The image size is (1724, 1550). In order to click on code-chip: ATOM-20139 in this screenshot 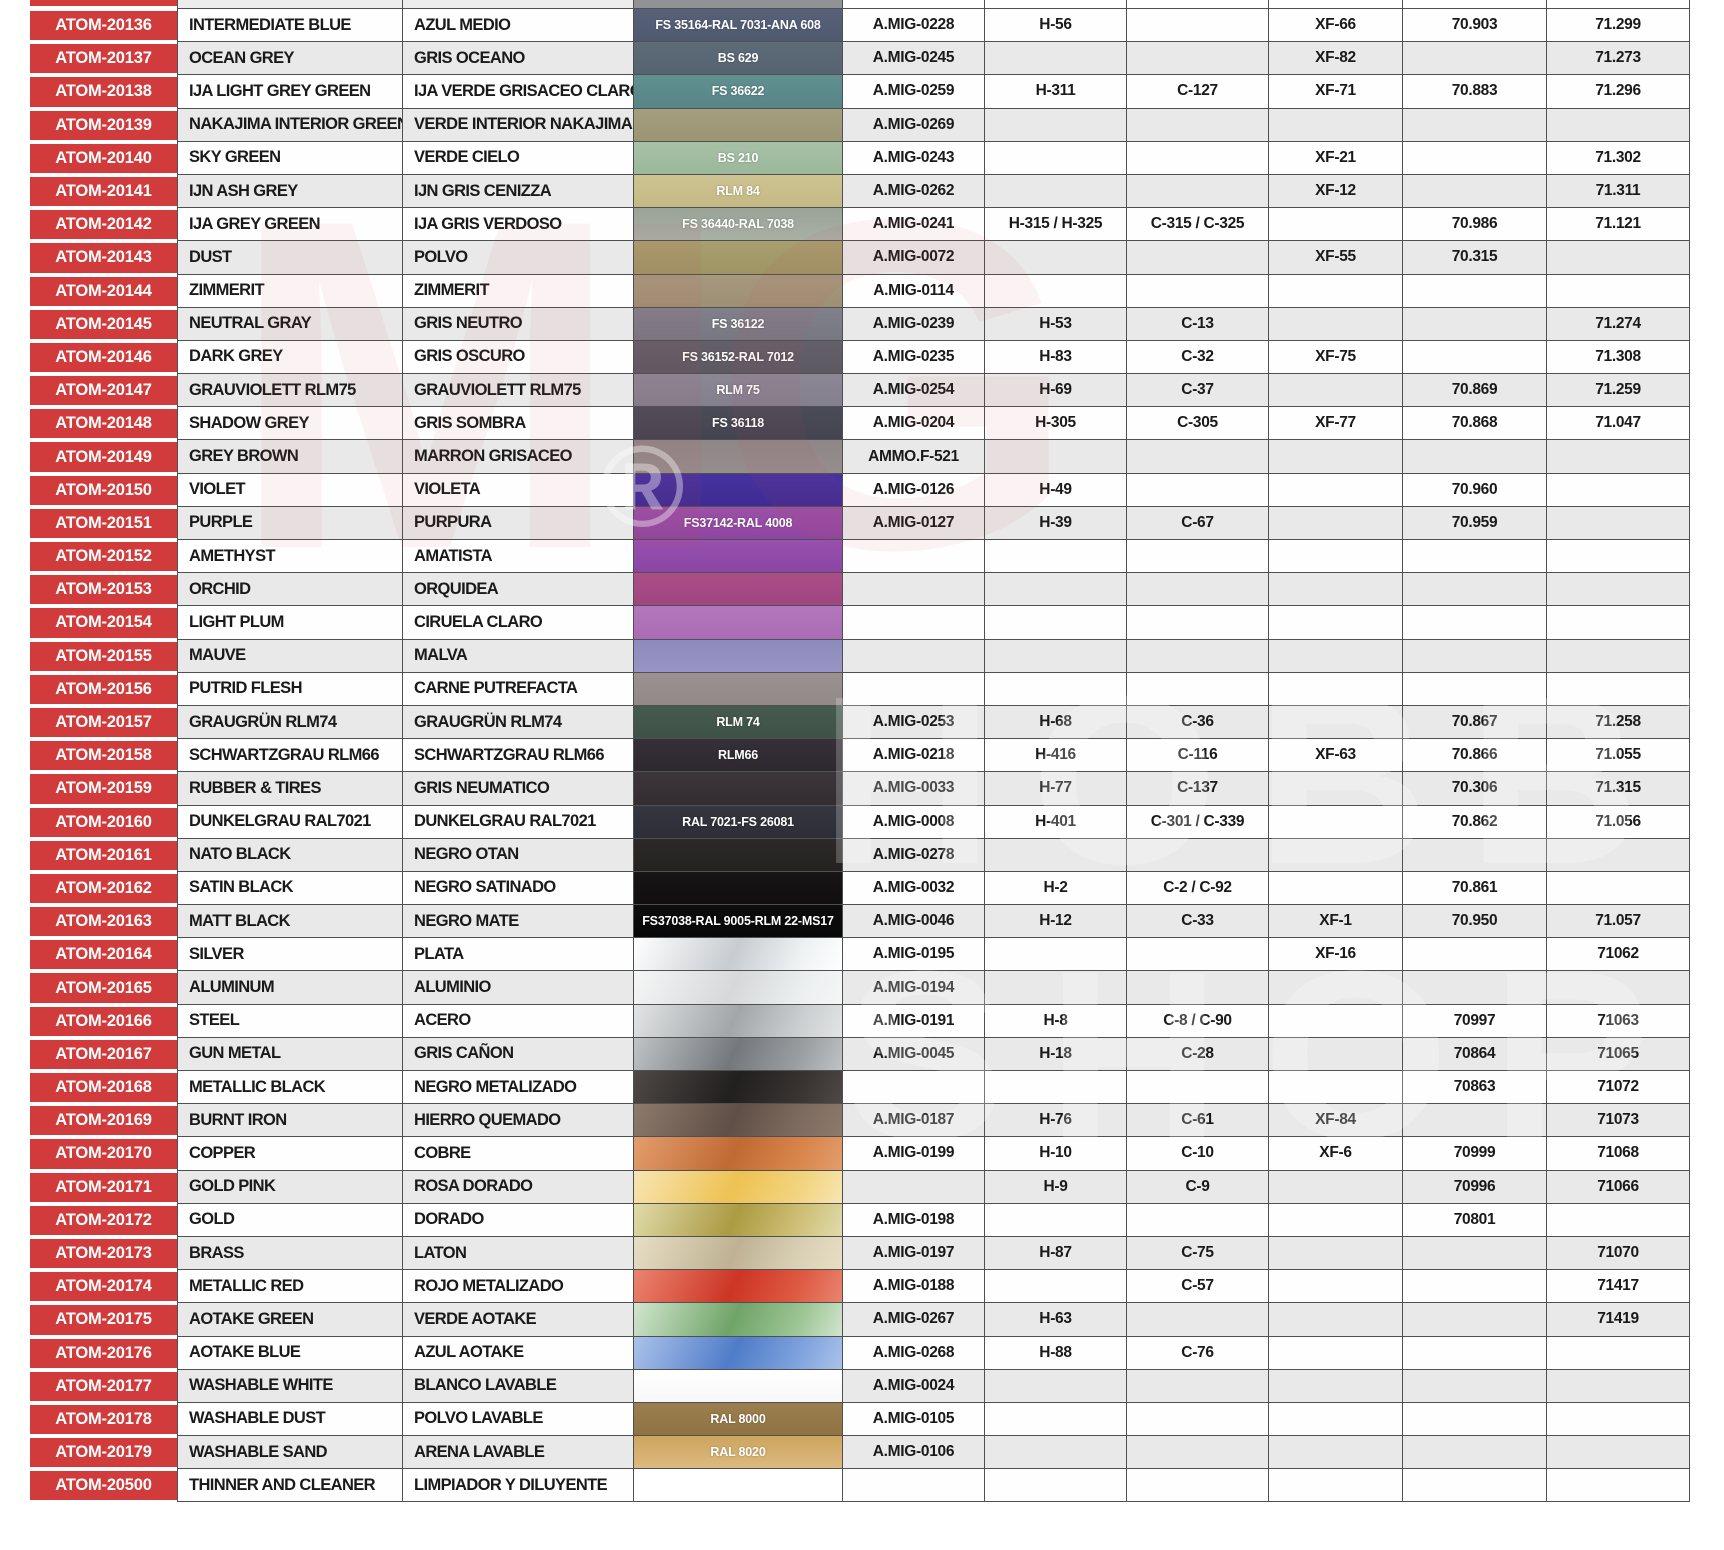, I will do `click(103, 125)`.